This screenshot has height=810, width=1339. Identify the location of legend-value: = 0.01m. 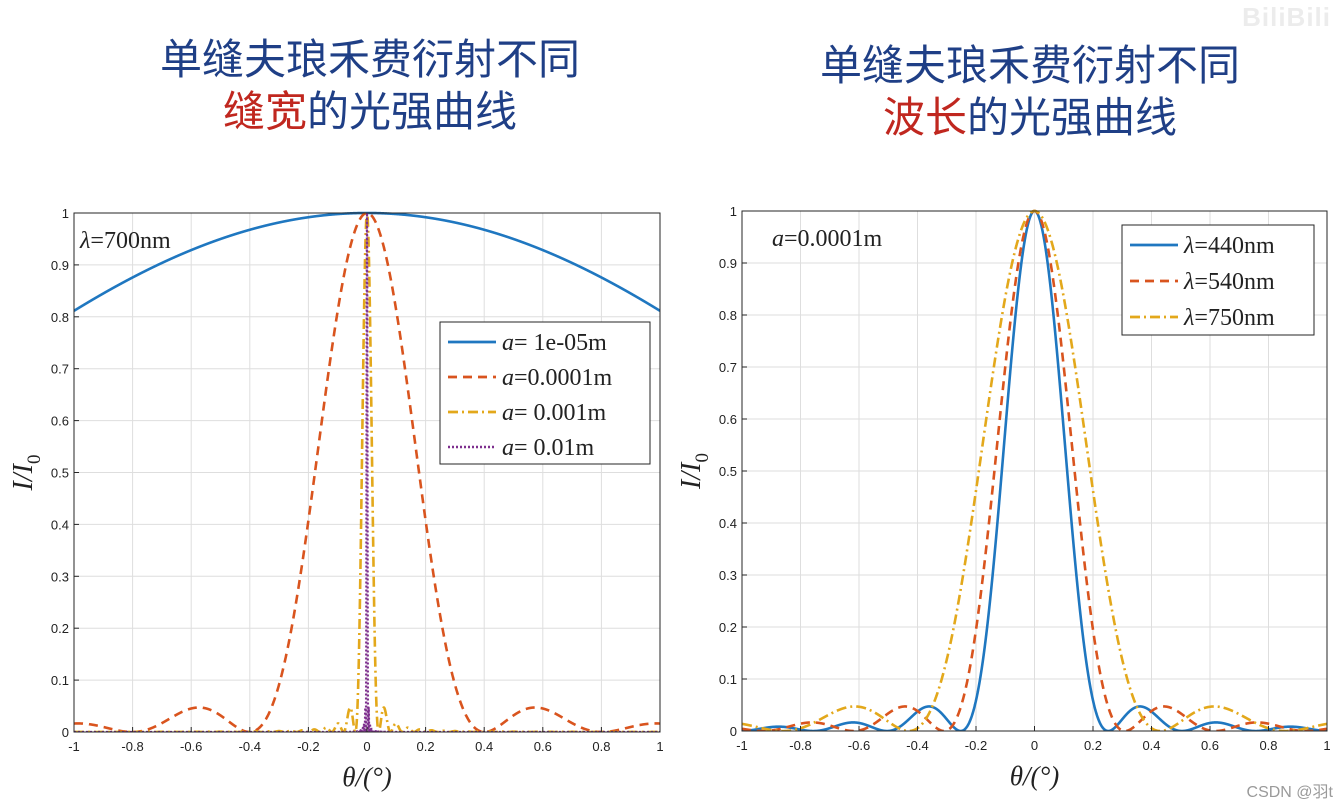
(554, 448).